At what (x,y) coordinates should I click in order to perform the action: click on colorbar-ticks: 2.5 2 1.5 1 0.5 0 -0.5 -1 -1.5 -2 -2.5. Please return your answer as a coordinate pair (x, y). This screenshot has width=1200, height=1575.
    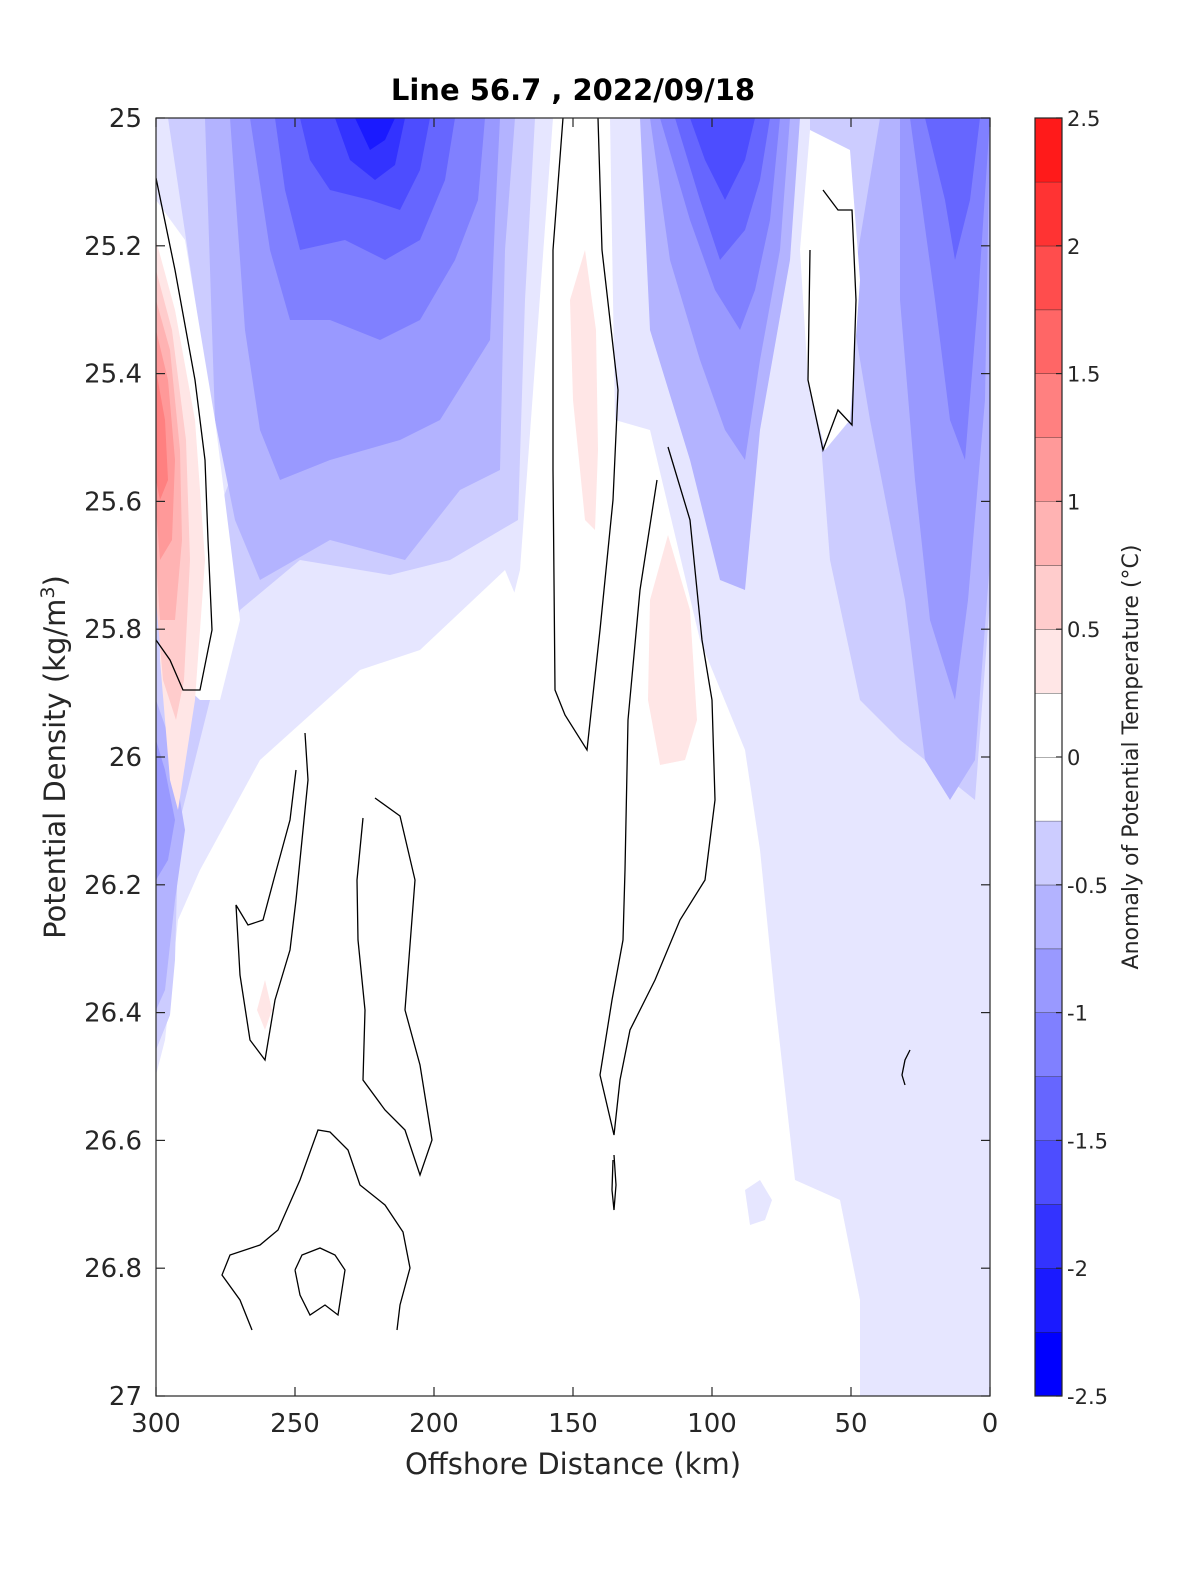
    Looking at the image, I should click on (1082, 758).